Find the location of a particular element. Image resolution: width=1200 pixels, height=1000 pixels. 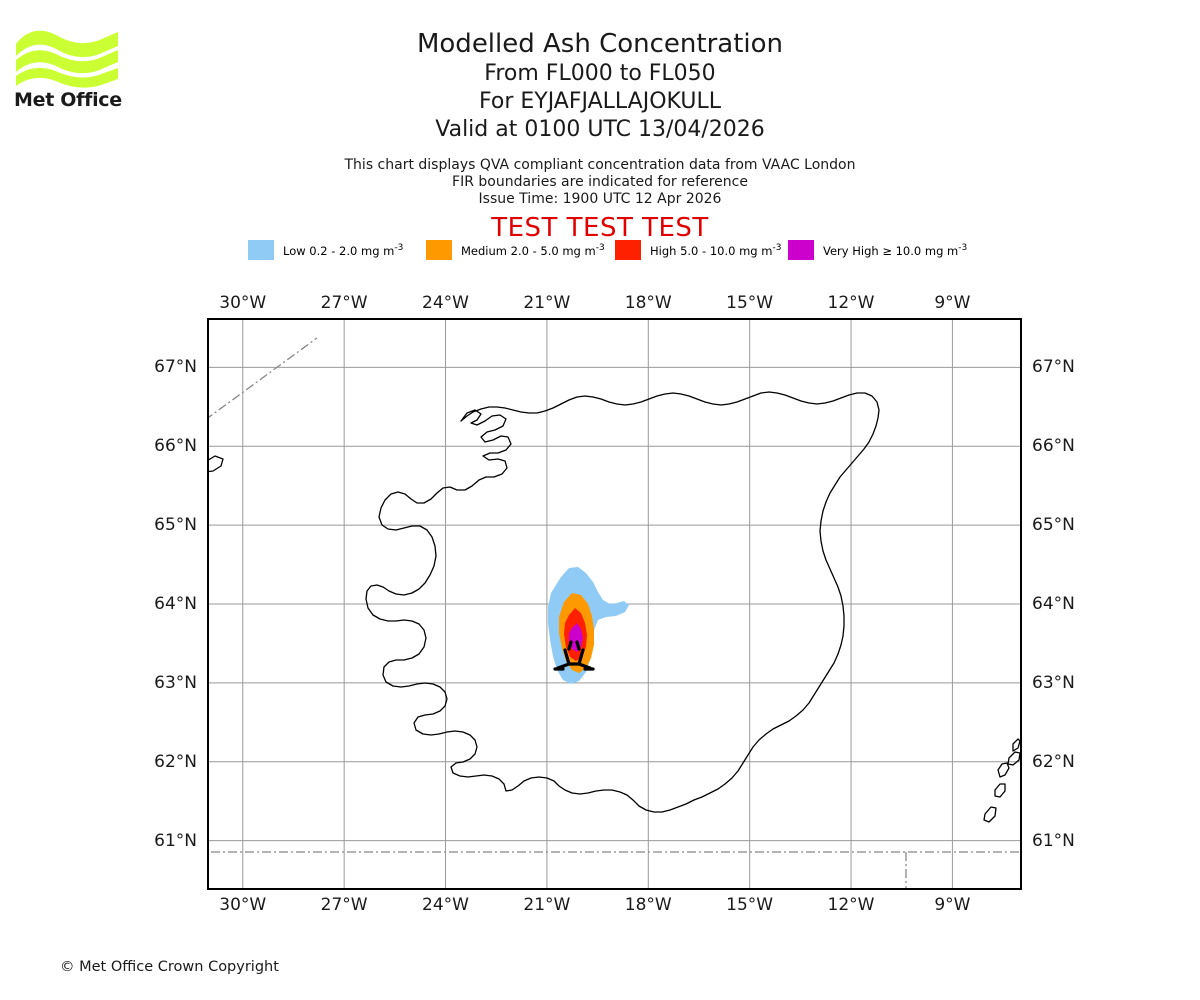

legend-label-1: Medium 2.0 - 5.0 mg m-3 is located at coordinates (533, 250).